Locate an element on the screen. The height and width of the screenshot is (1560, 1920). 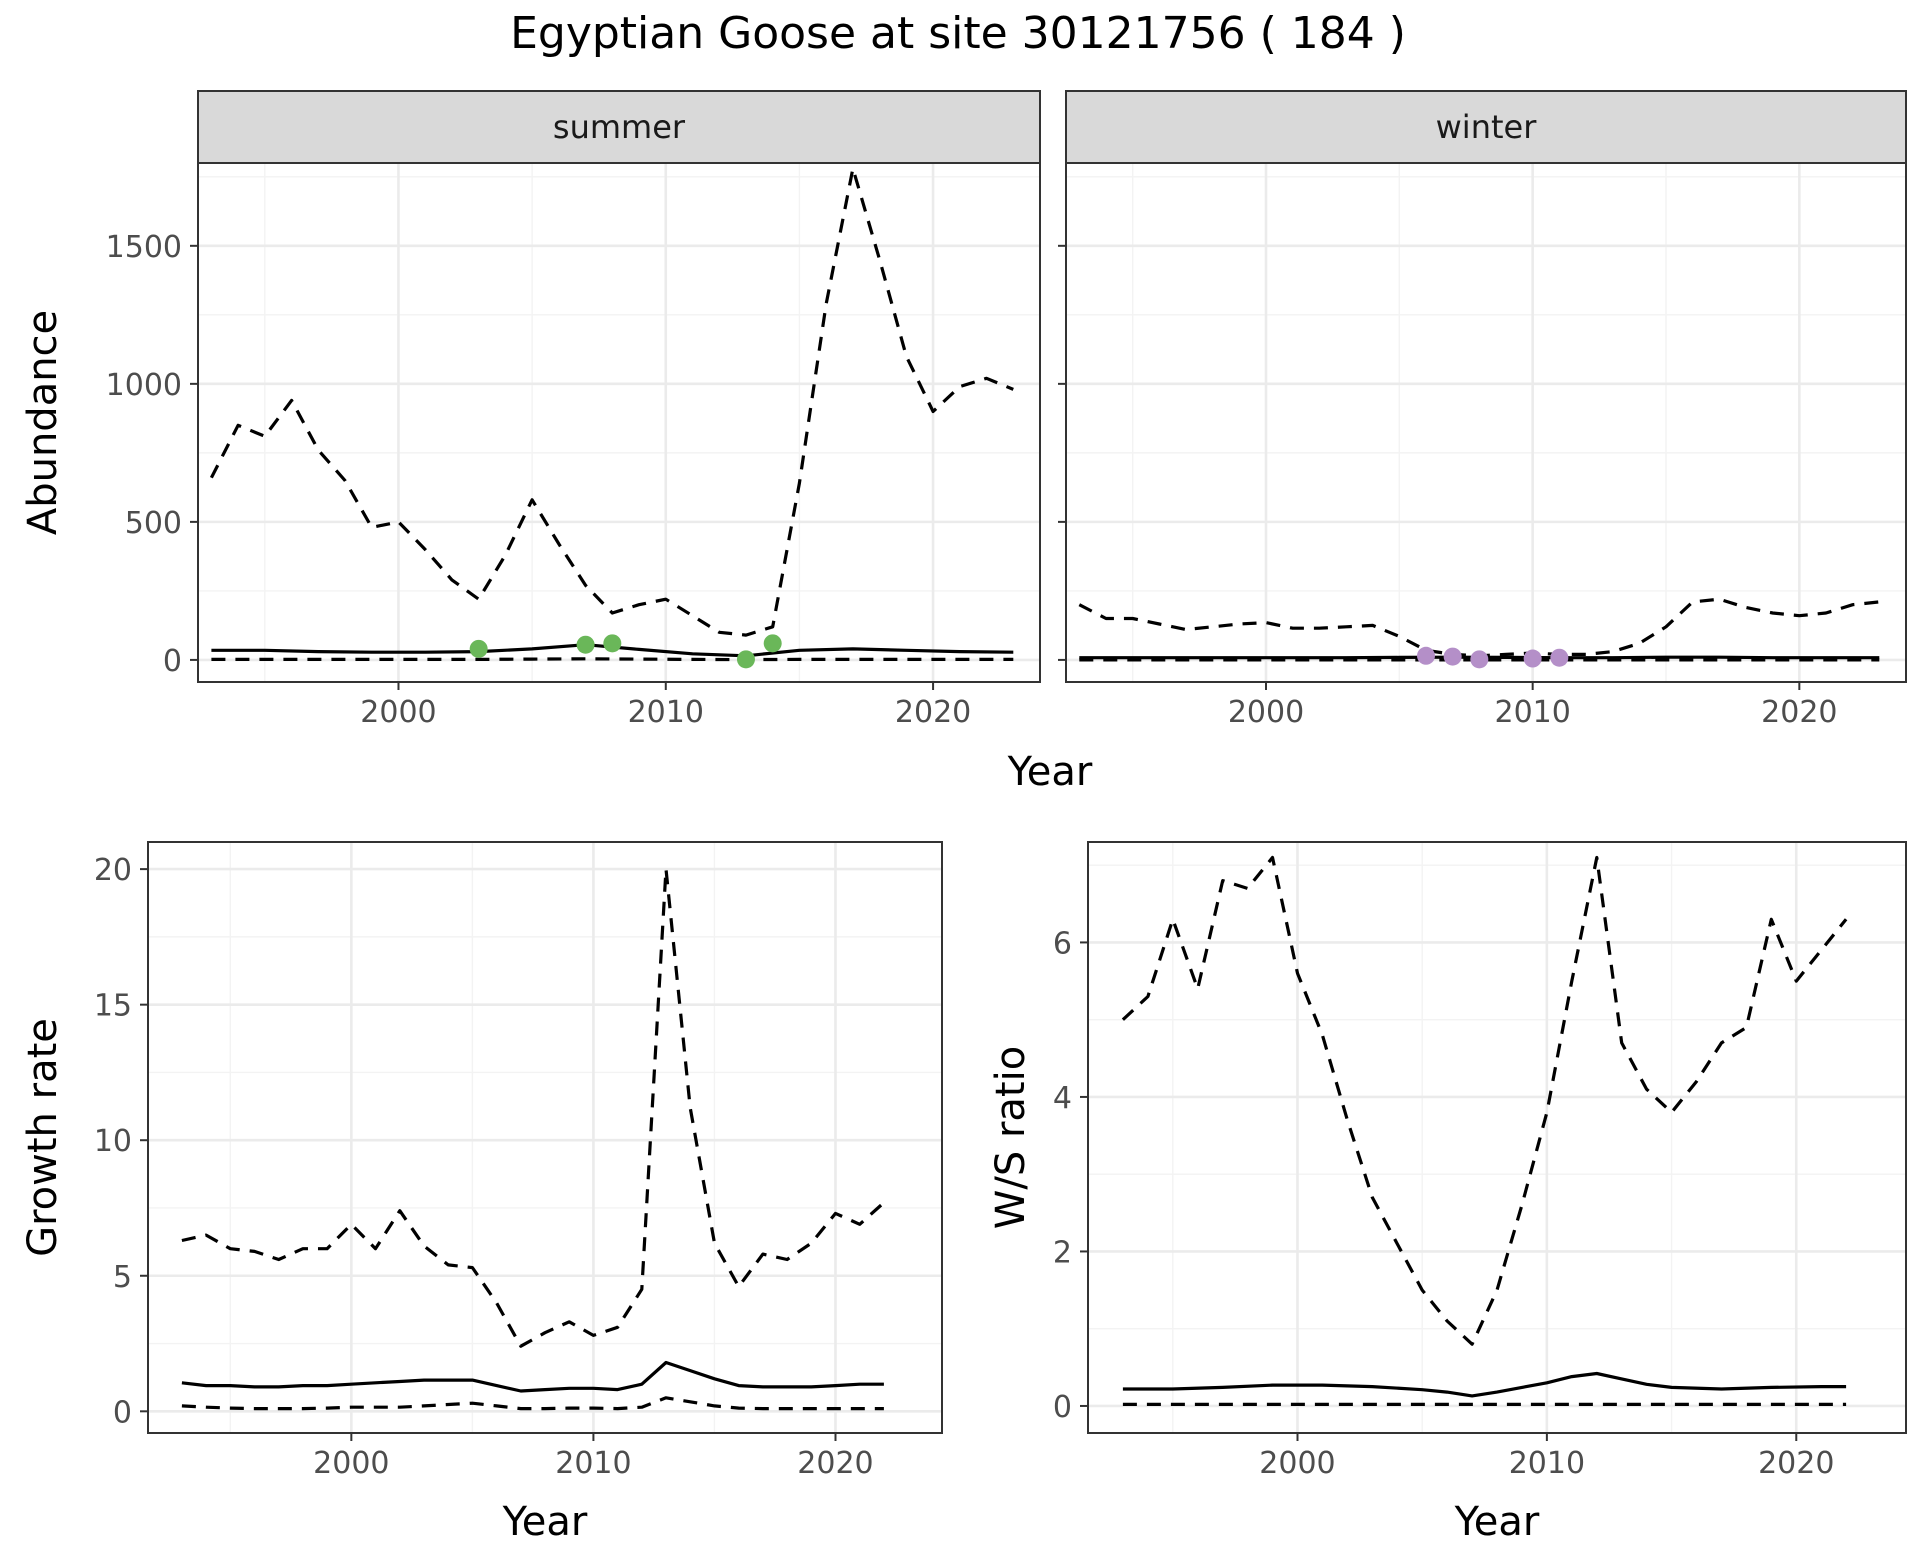
facet-strip-label: winter is located at coordinates (1487, 127).